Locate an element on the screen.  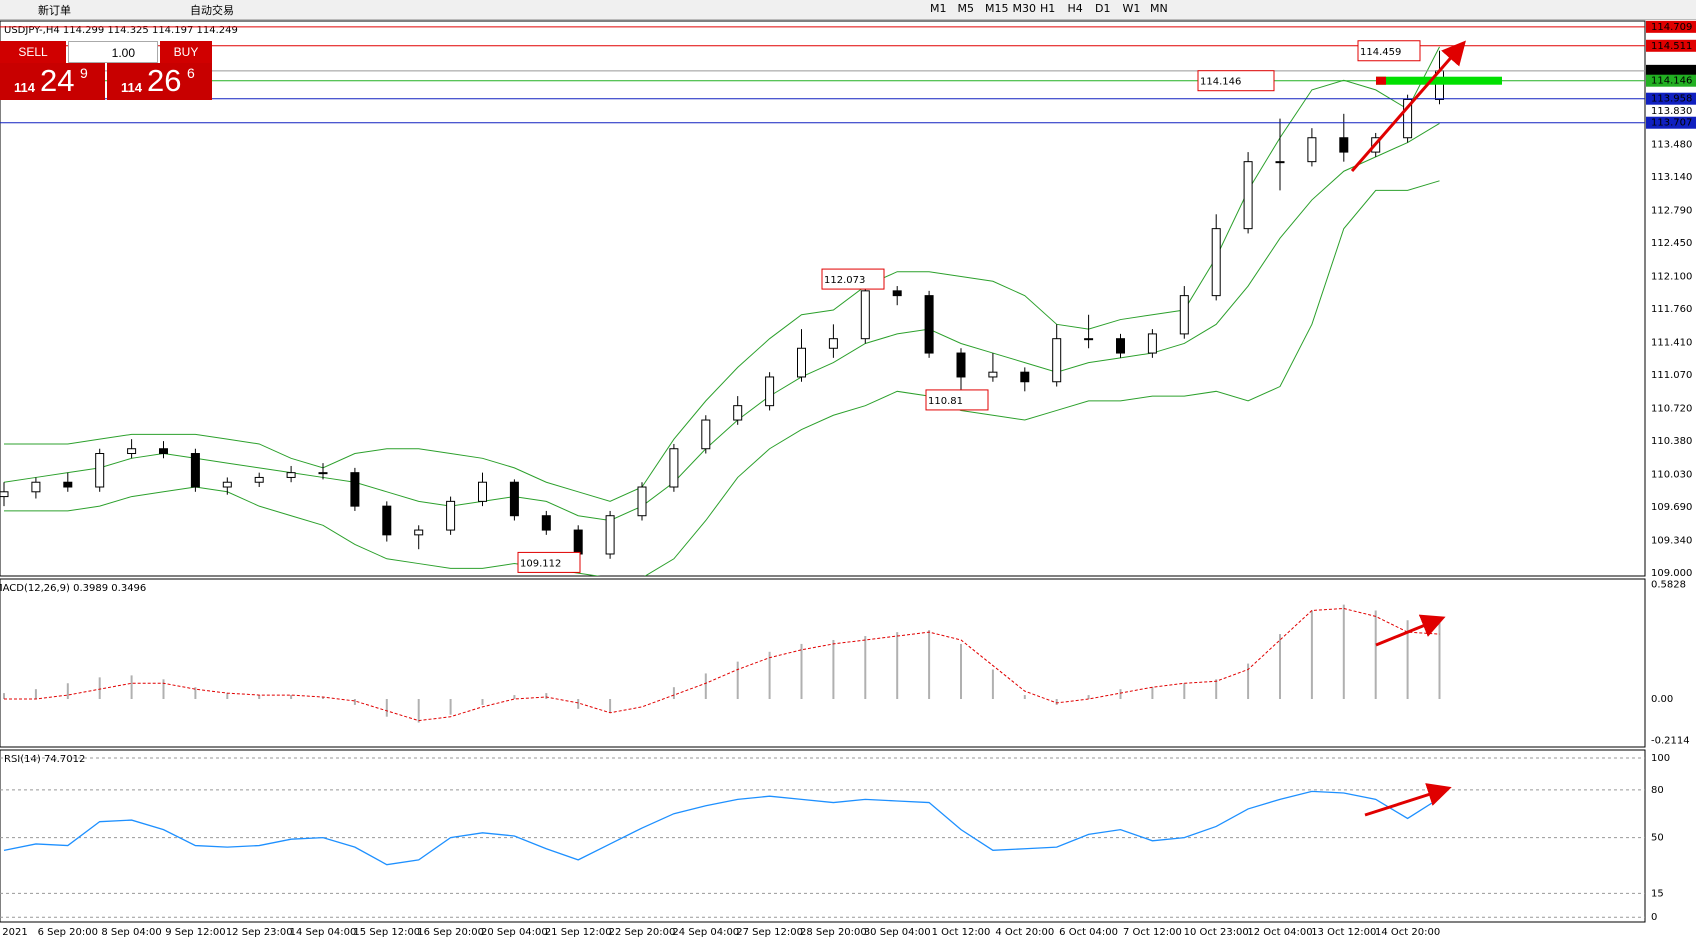
annotation: 110.81 is located at coordinates (945, 401).